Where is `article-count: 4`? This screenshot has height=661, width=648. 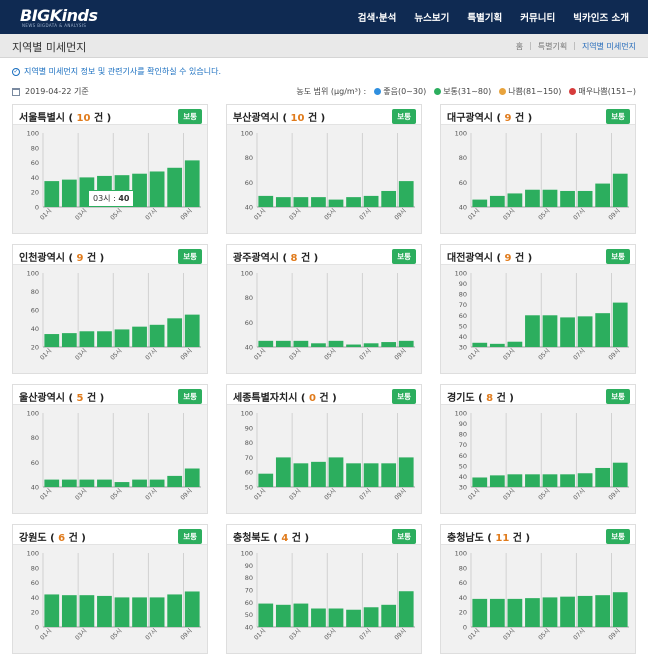 article-count: 4 is located at coordinates (285, 538).